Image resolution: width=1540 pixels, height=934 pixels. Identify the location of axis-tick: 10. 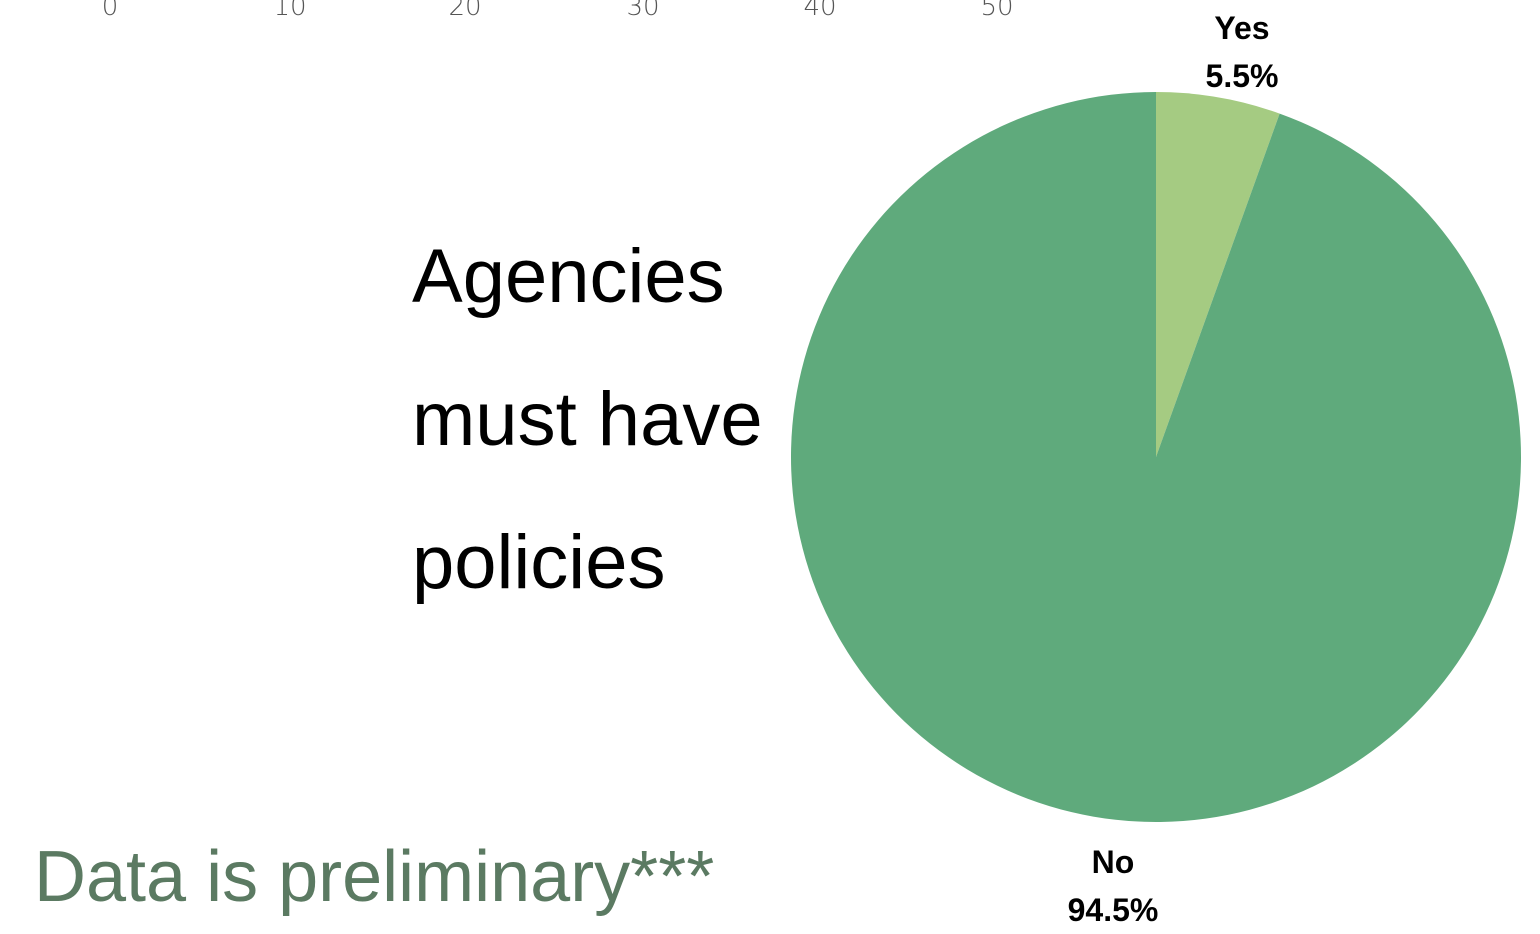
(290, 11).